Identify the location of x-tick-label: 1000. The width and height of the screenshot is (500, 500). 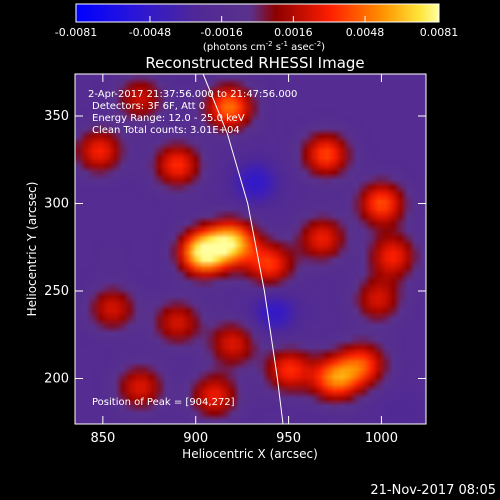
(381, 438).